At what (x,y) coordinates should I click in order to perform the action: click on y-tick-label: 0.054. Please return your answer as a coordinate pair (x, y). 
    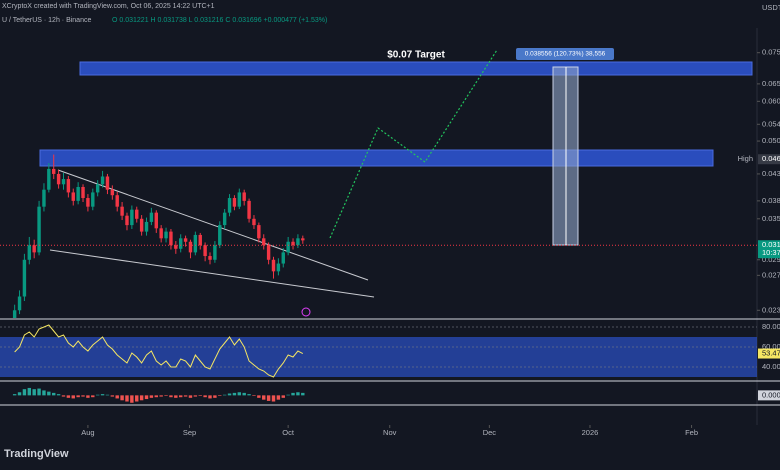
    Looking at the image, I should click on (771, 123).